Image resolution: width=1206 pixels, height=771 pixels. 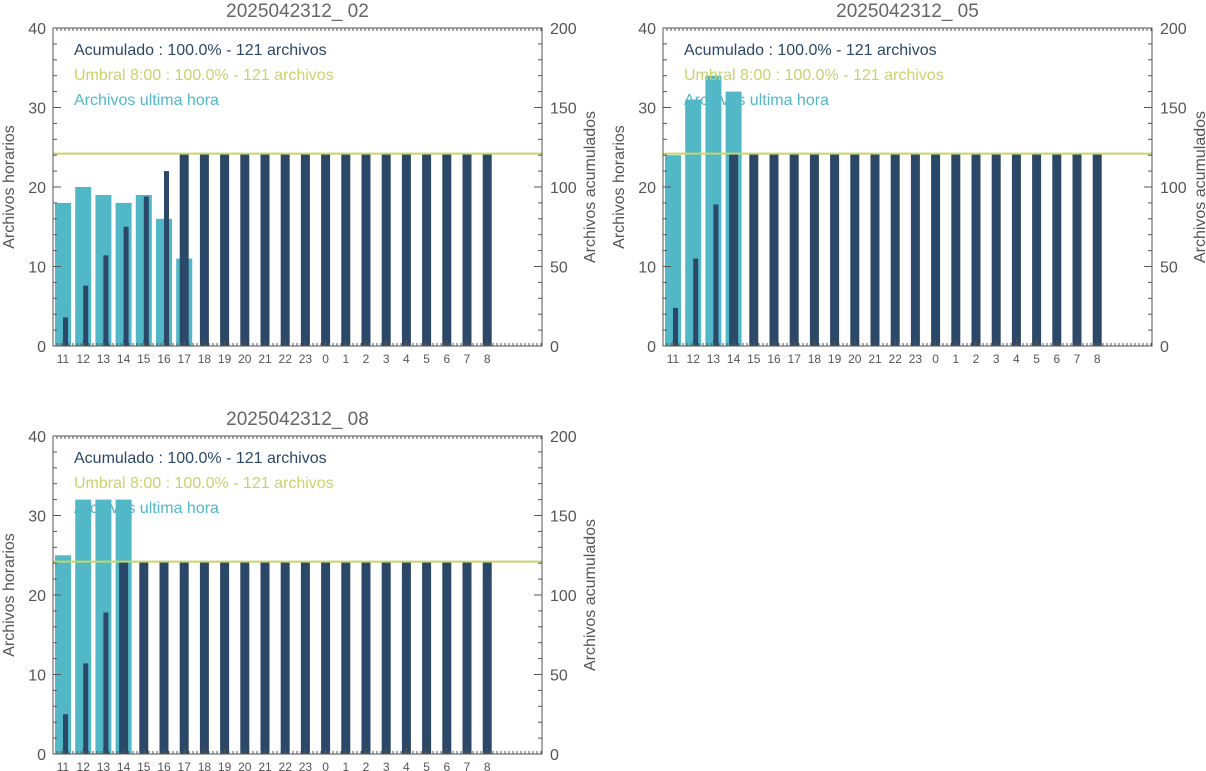 I want to click on left-tick-label: 0, so click(x=41, y=755).